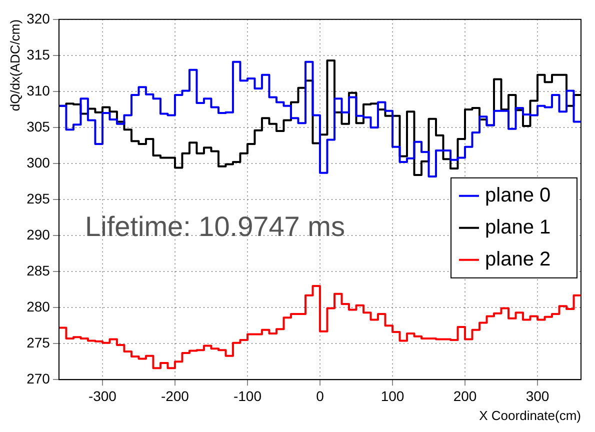 Image resolution: width=595 pixels, height=432 pixels. What do you see at coordinates (102, 396) in the screenshot?
I see `x-tick-label: -300` at bounding box center [102, 396].